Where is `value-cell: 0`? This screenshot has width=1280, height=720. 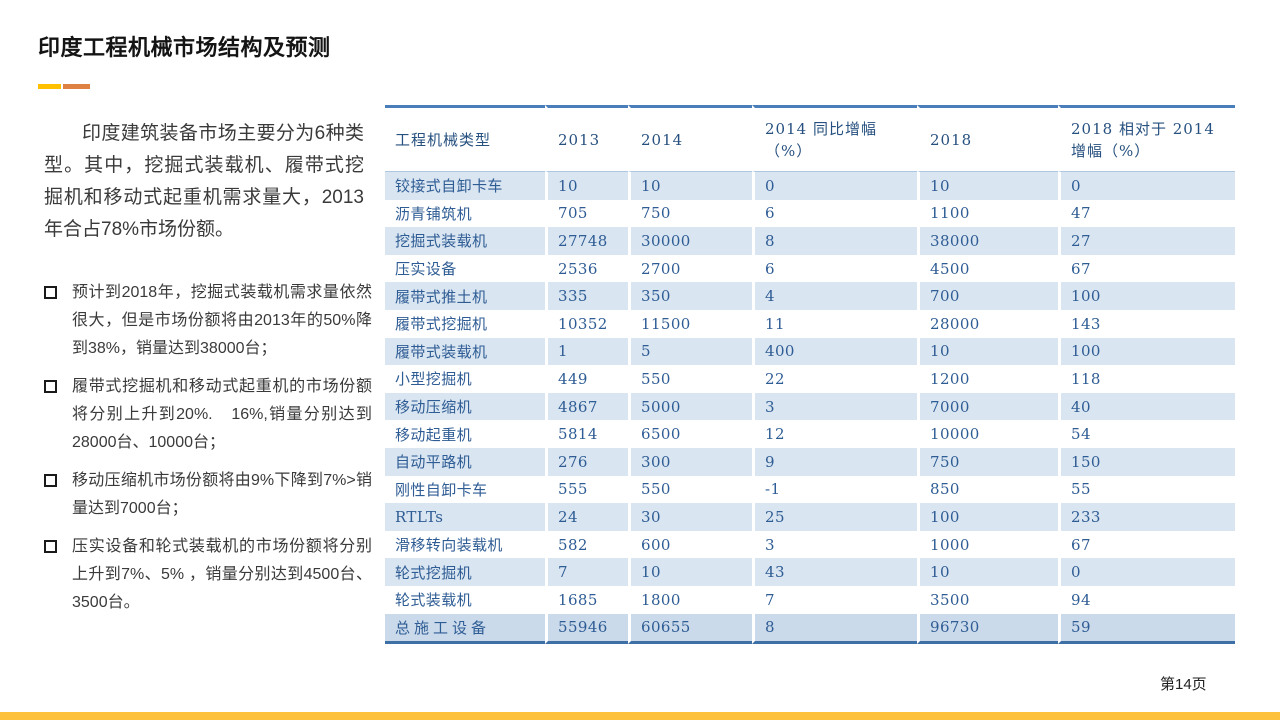 value-cell: 0 is located at coordinates (834, 186).